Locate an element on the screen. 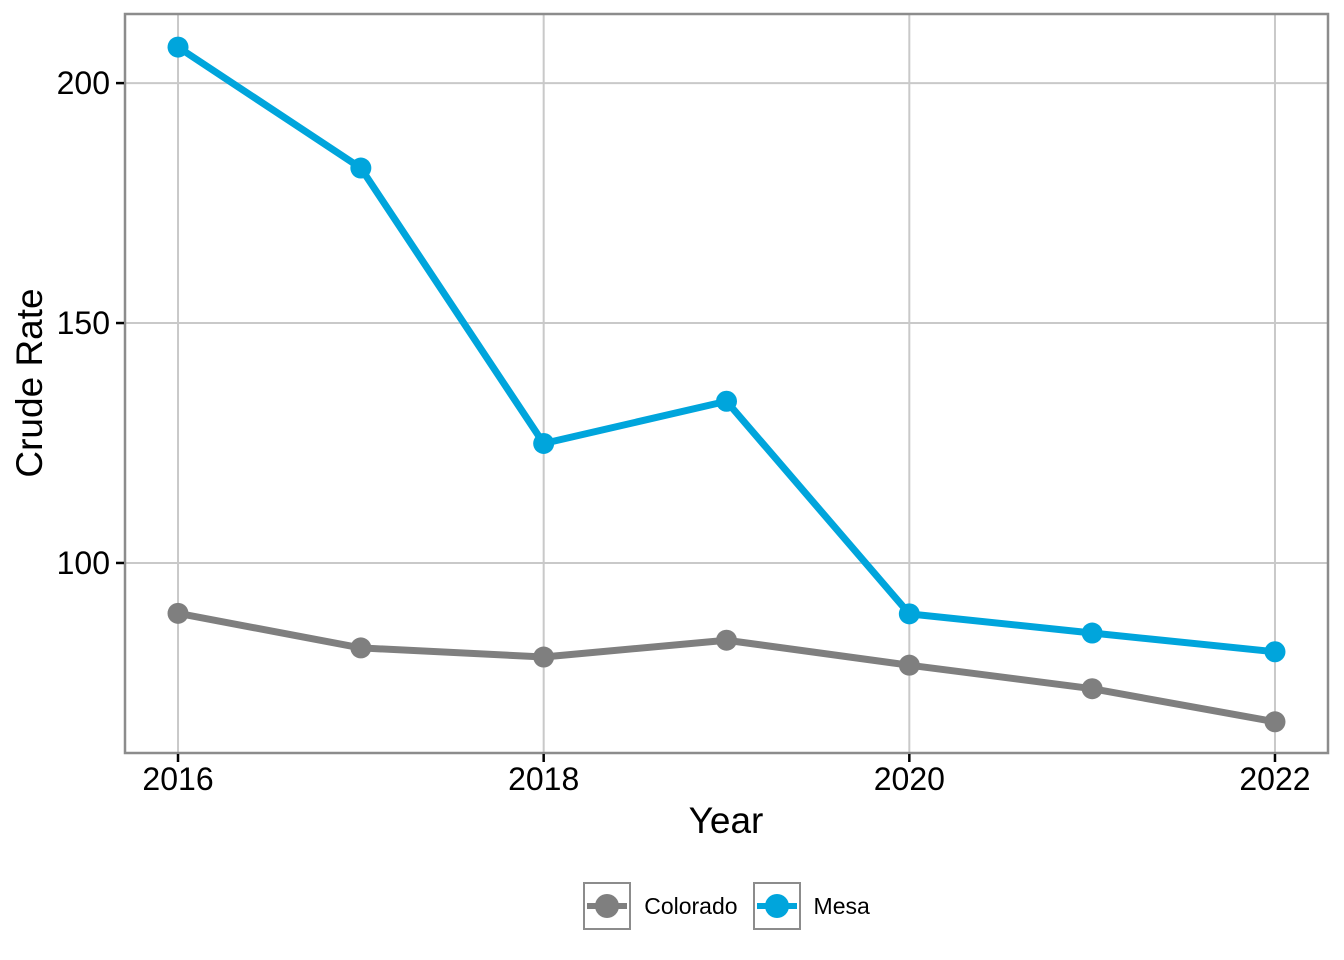 Image resolution: width=1344 pixels, height=960 pixels. x-axis-title: Year is located at coordinates (726, 820).